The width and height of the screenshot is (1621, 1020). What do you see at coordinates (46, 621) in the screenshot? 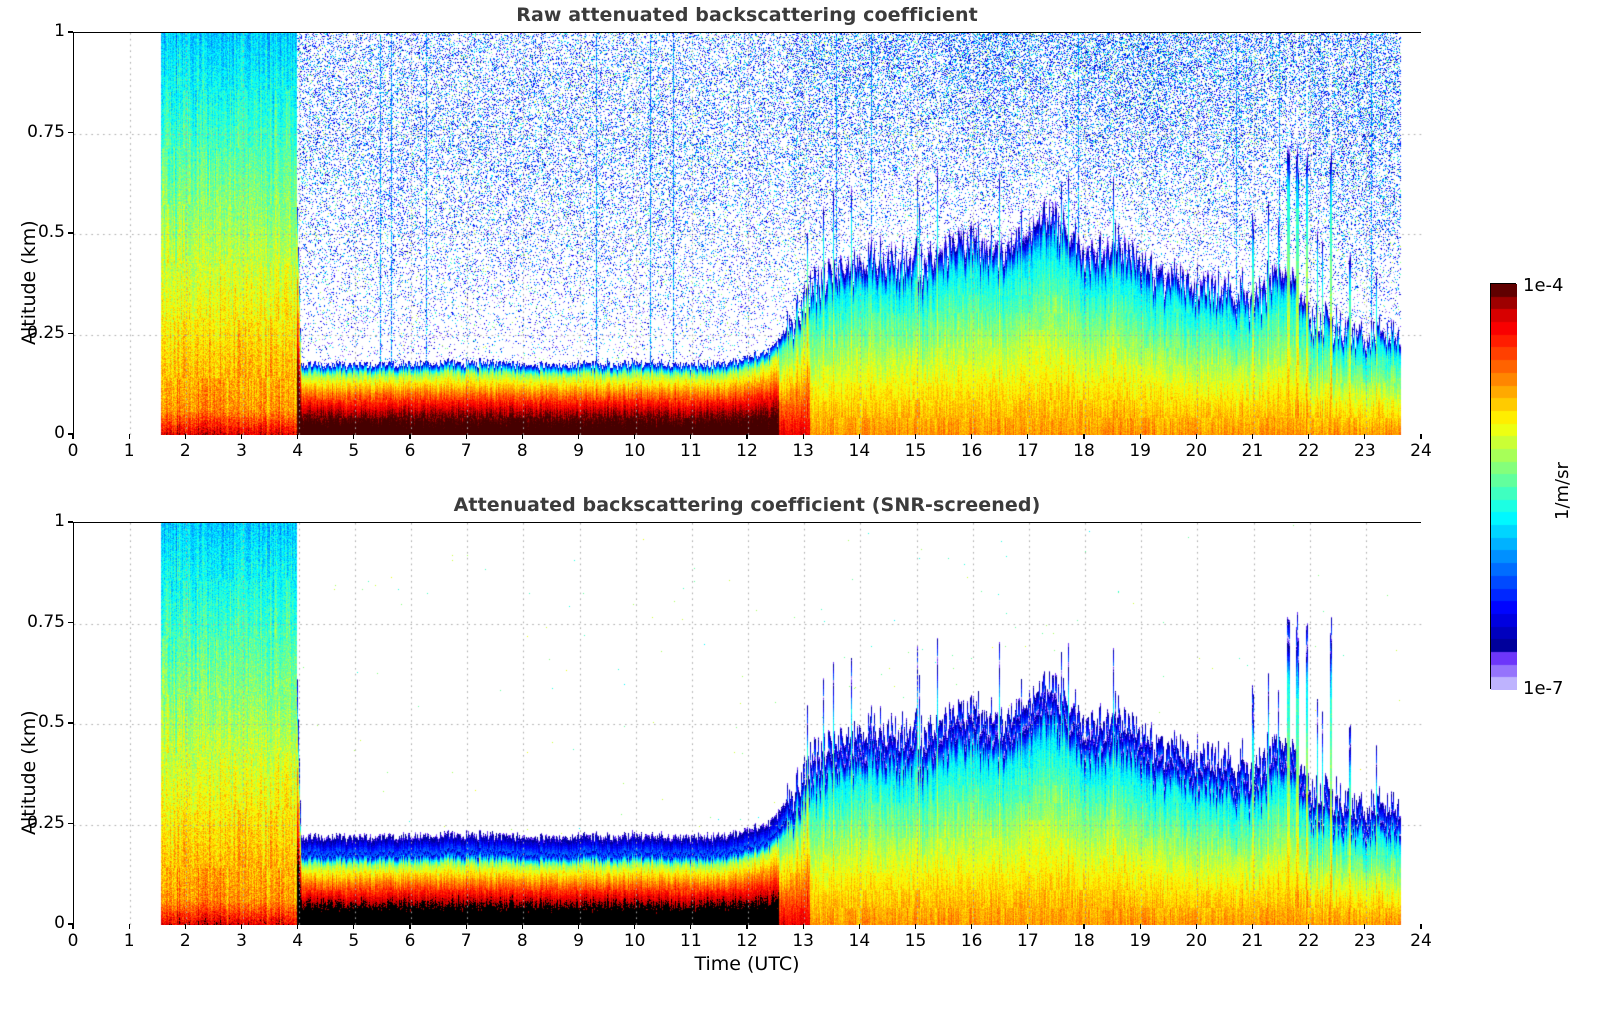
I see `y-tick-label-snr-screened-0p75: 0.75` at bounding box center [46, 621].